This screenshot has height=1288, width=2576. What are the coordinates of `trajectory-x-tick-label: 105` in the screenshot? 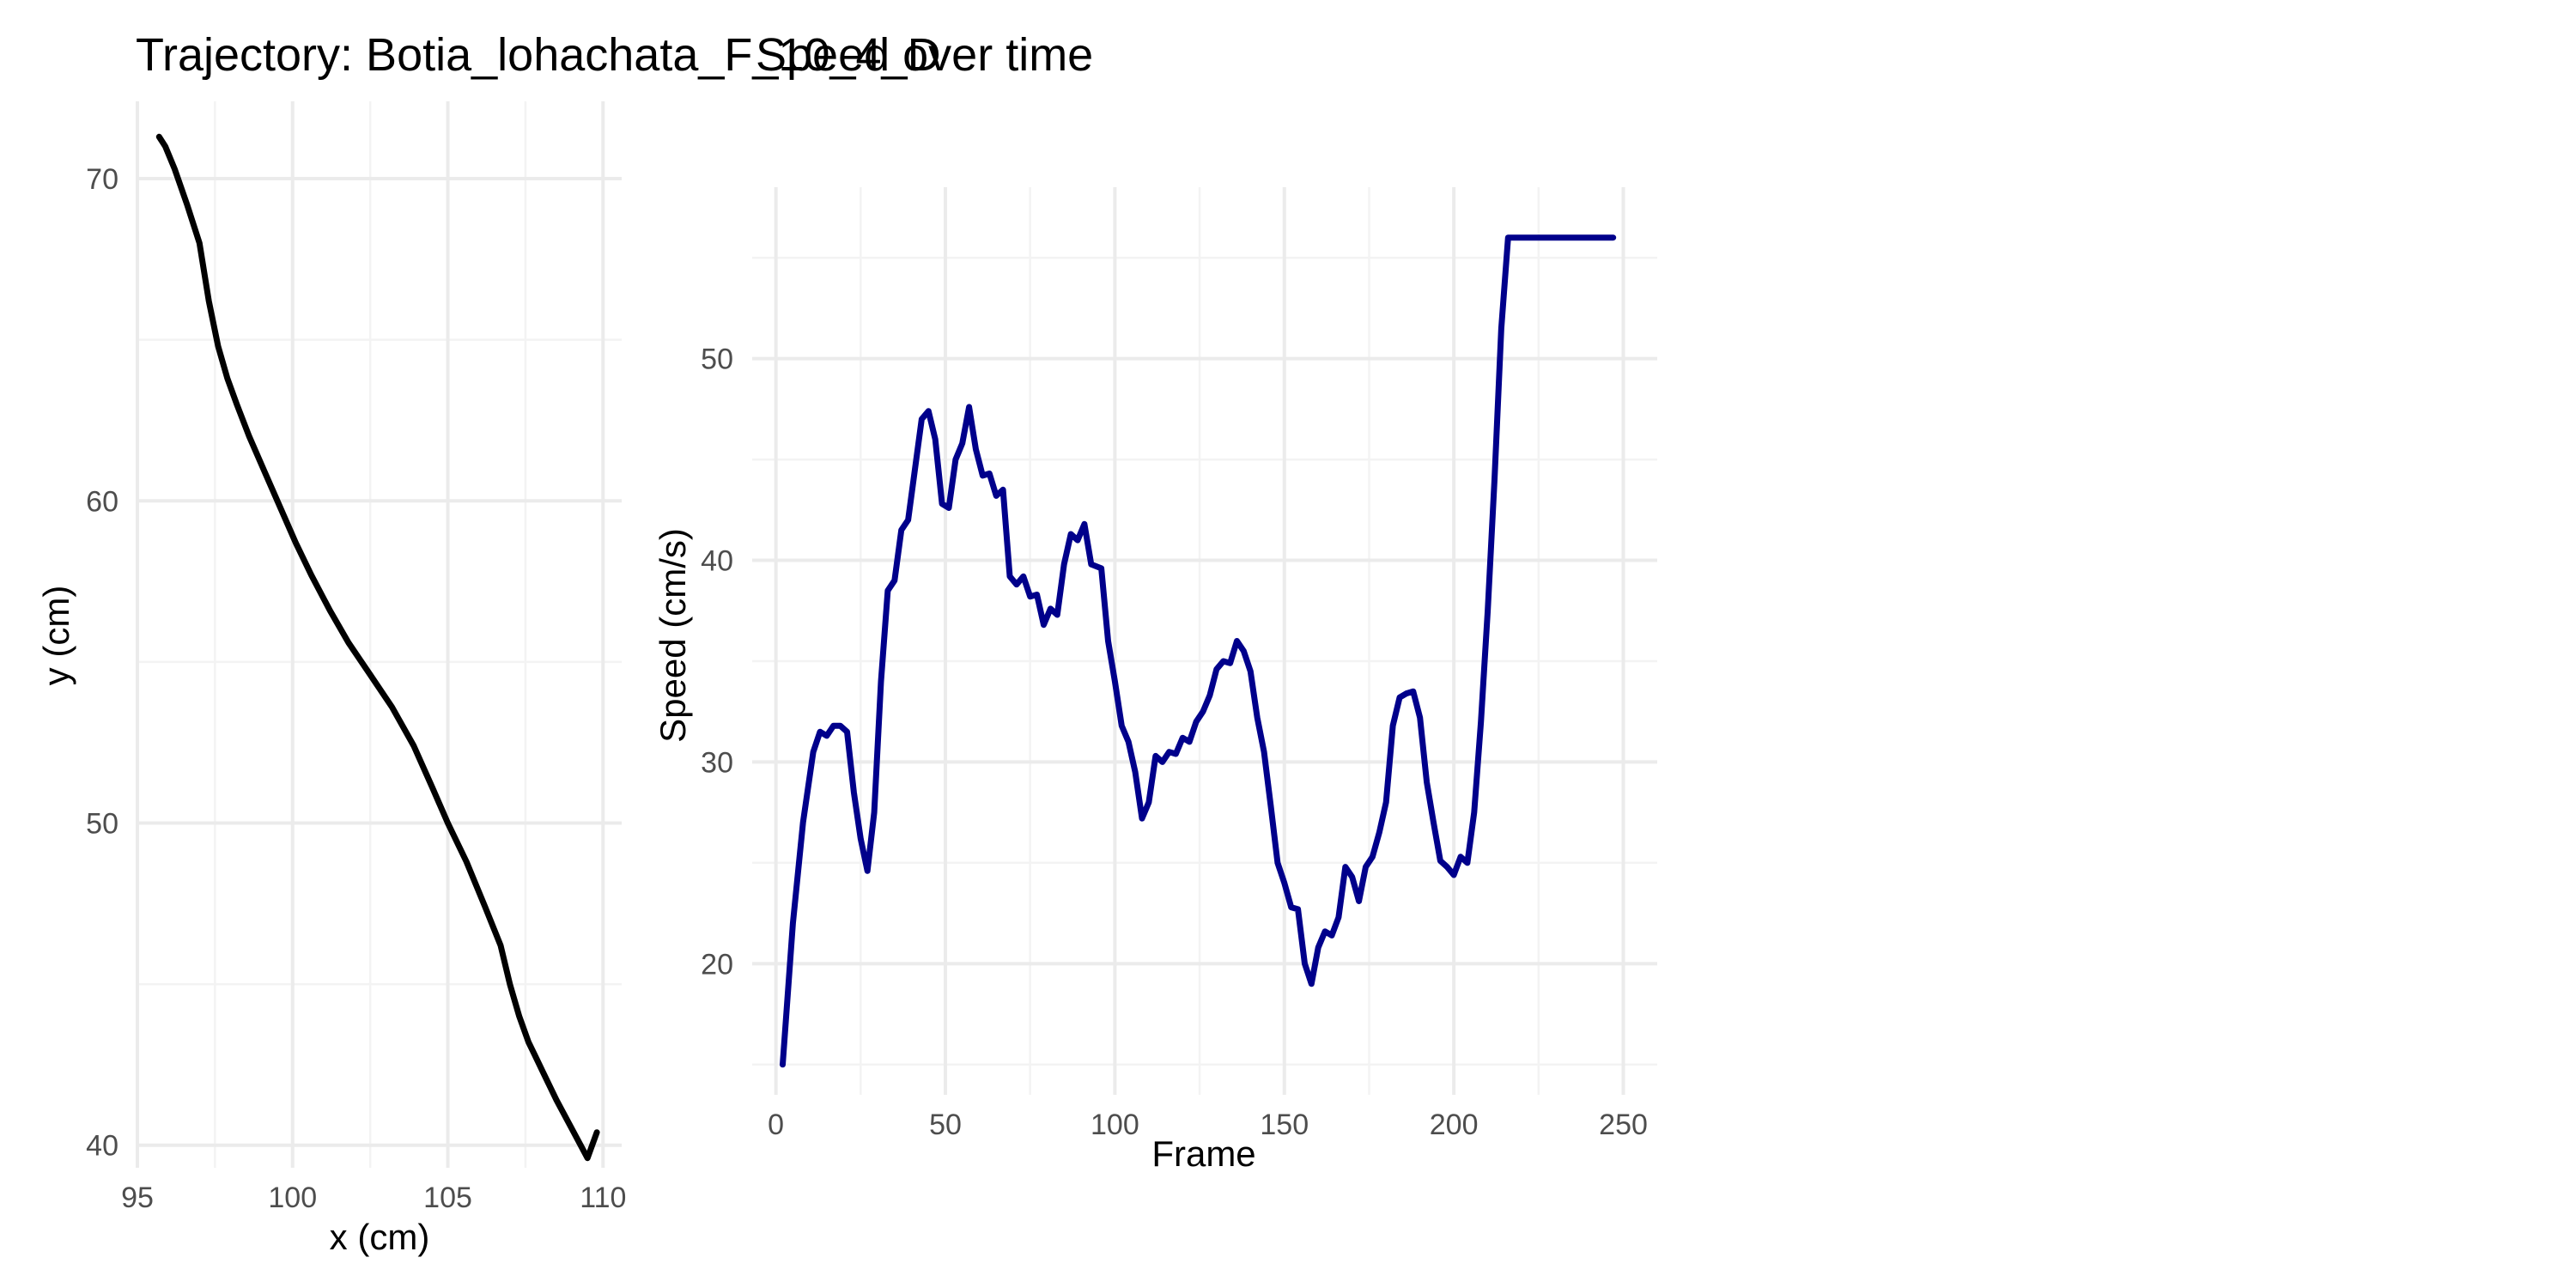 It's located at (448, 1198).